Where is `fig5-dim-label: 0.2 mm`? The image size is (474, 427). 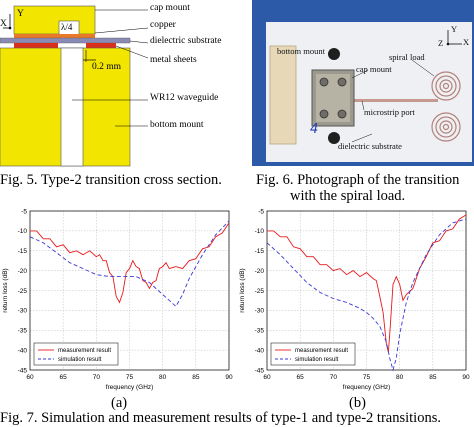
fig5-dim-label: 0.2 mm is located at coordinates (107, 67).